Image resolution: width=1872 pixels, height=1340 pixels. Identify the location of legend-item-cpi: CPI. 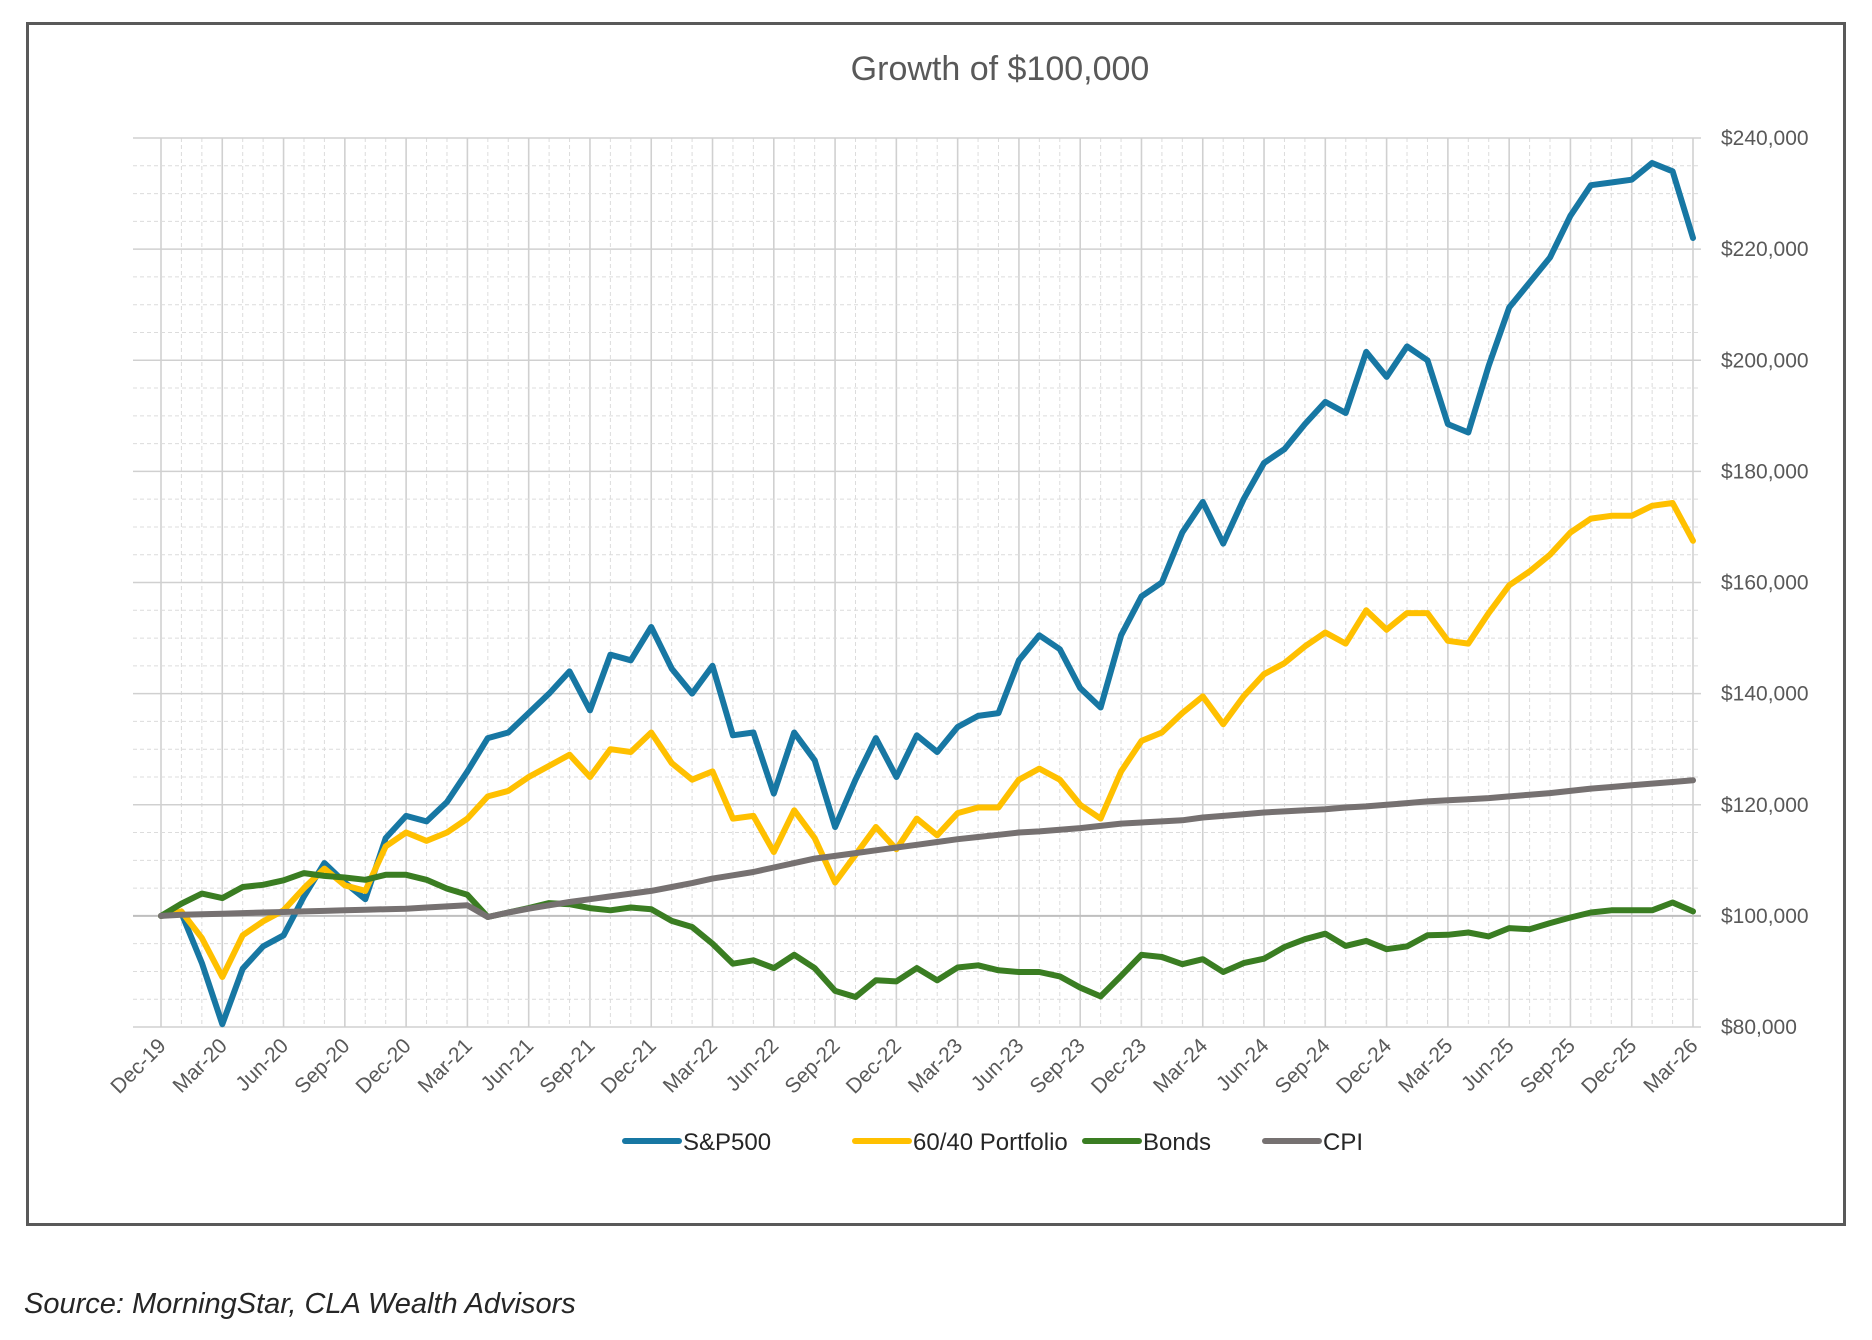
(1312, 1142).